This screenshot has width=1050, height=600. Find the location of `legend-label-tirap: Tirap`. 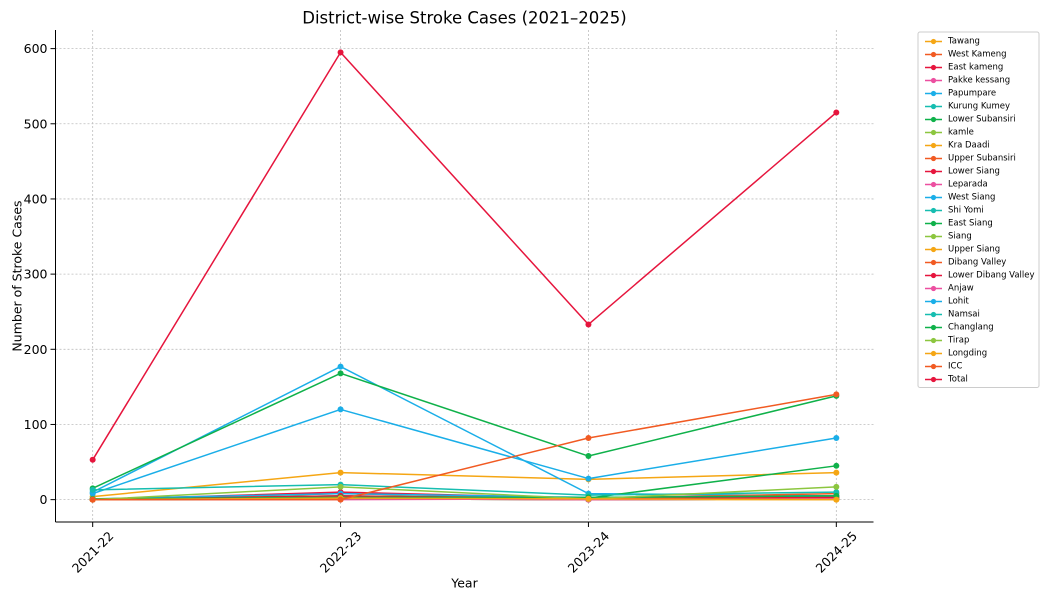

legend-label-tirap: Tirap is located at coordinates (958, 341).